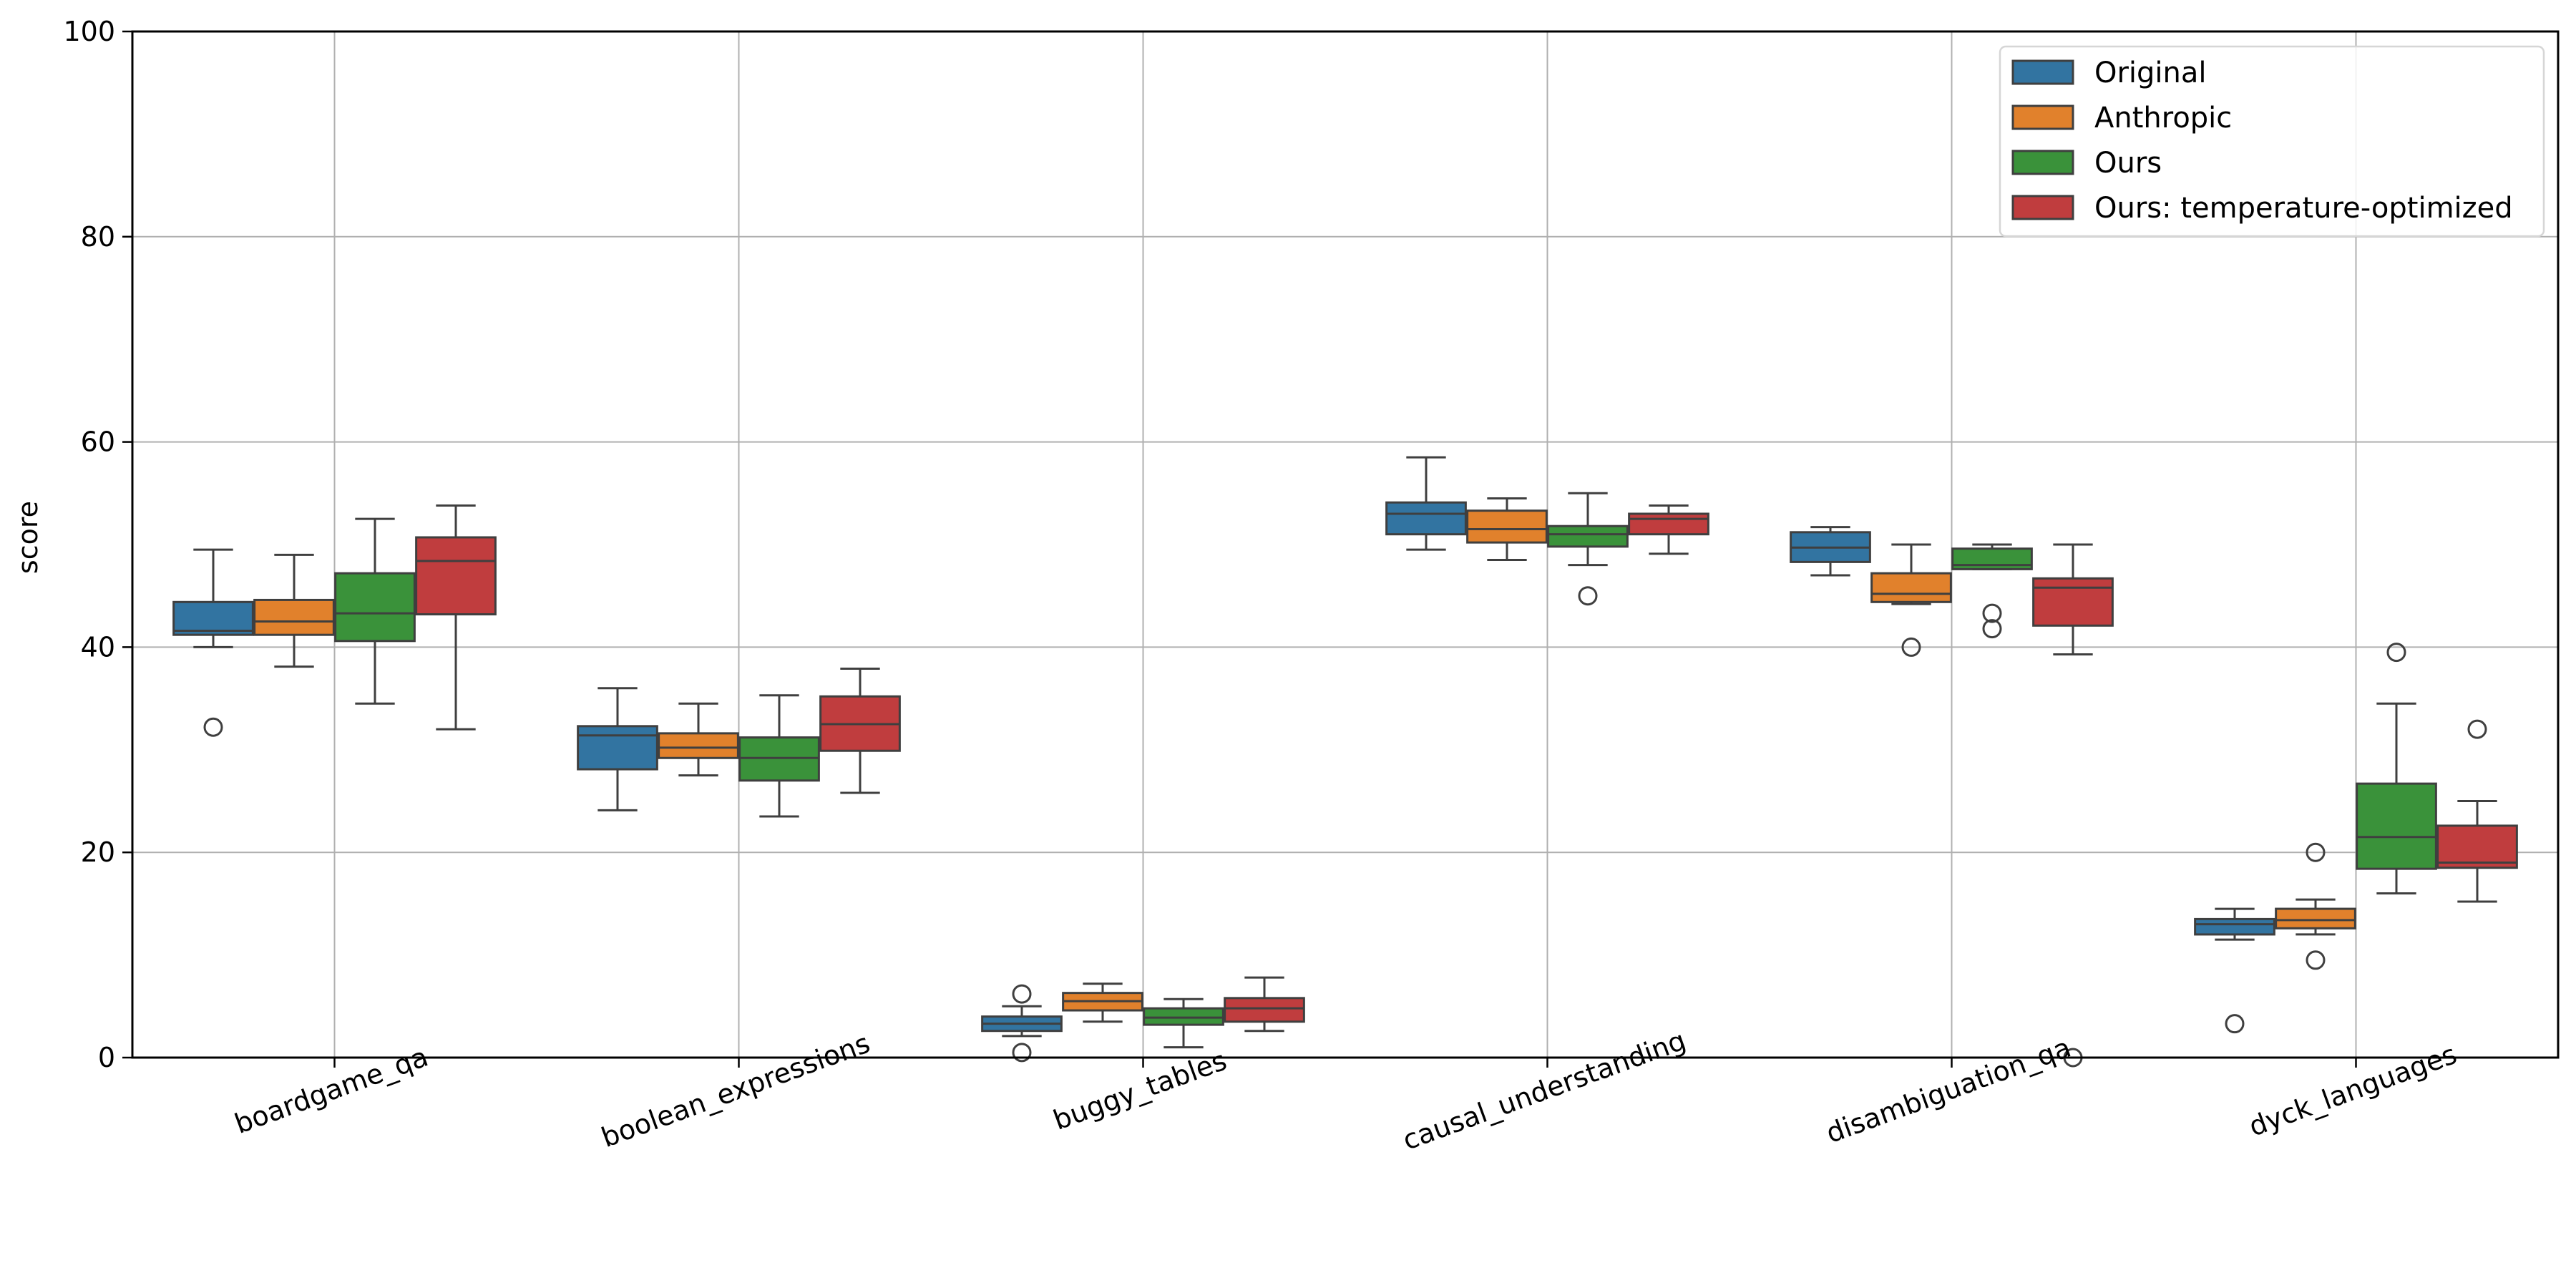  Describe the element at coordinates (1102, 1002) in the screenshot. I see `box-anthropic-buggy_tables` at that location.